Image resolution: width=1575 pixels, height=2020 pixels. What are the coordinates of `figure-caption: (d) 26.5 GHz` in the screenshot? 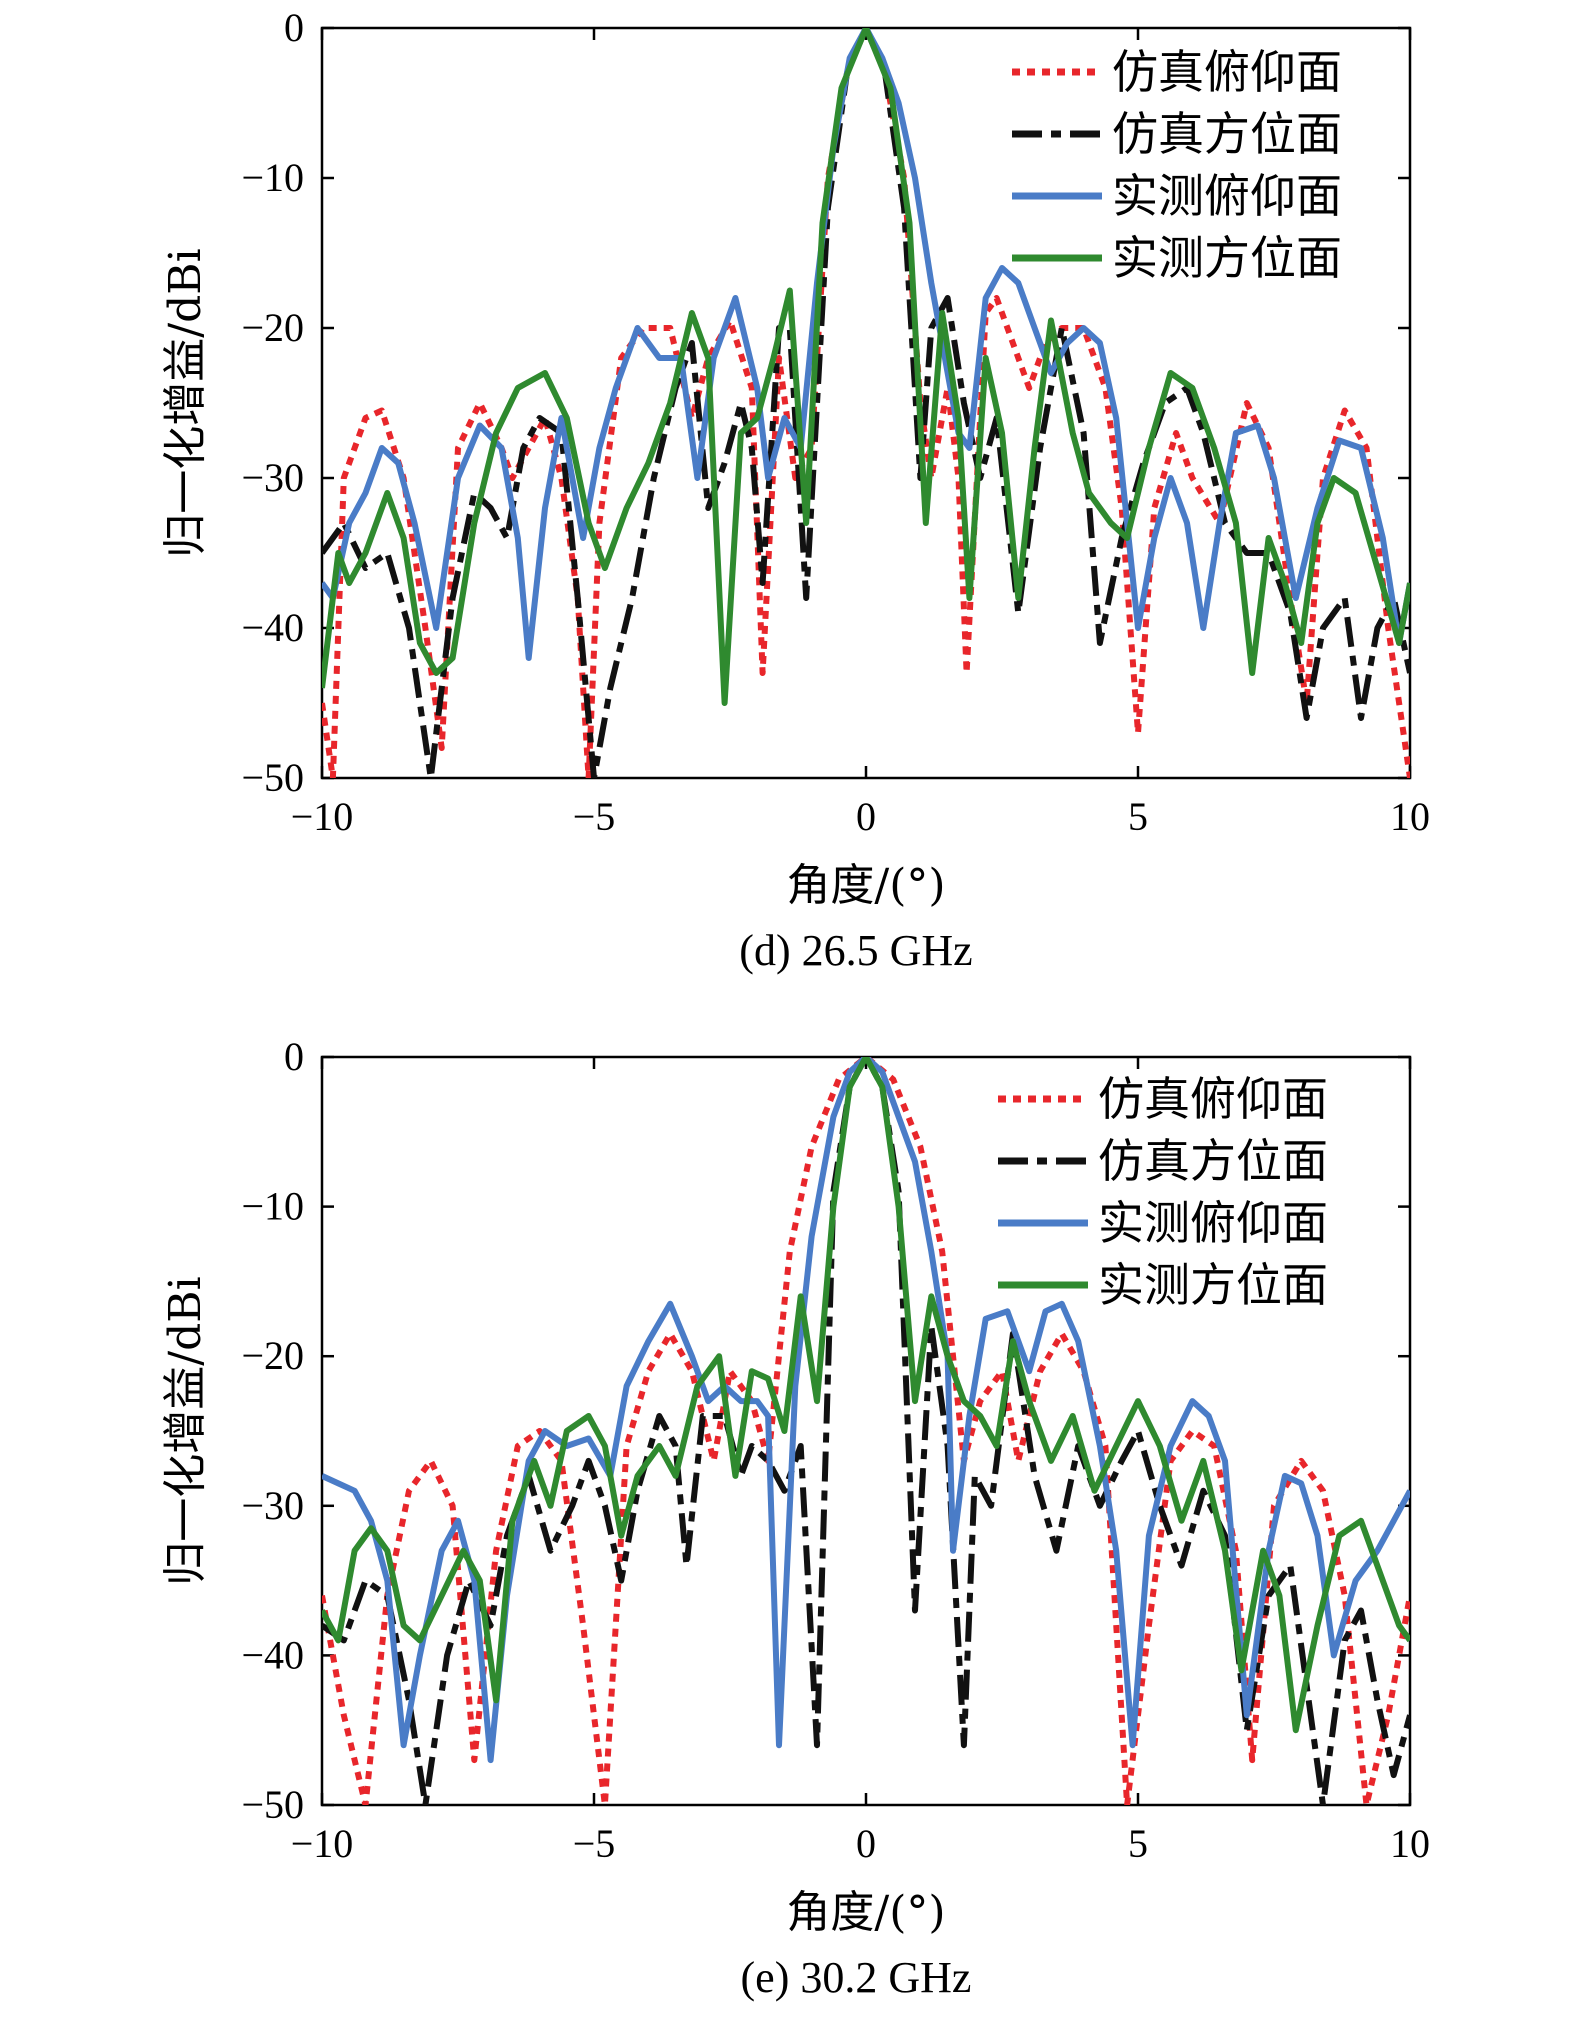 It's located at (855, 950).